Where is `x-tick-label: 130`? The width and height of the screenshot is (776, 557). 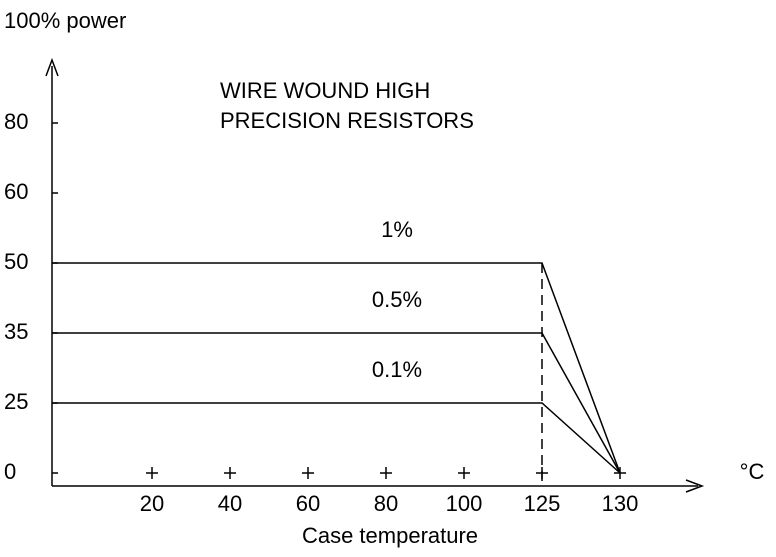 x-tick-label: 130 is located at coordinates (620, 503).